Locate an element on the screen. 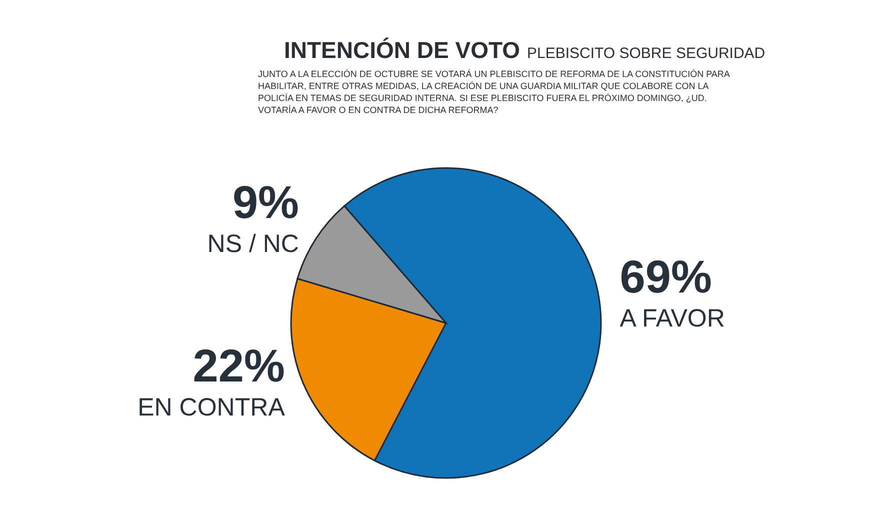 The image size is (870, 506). chart-title: INTENCIÓN DE VOTO is located at coordinates (402, 50).